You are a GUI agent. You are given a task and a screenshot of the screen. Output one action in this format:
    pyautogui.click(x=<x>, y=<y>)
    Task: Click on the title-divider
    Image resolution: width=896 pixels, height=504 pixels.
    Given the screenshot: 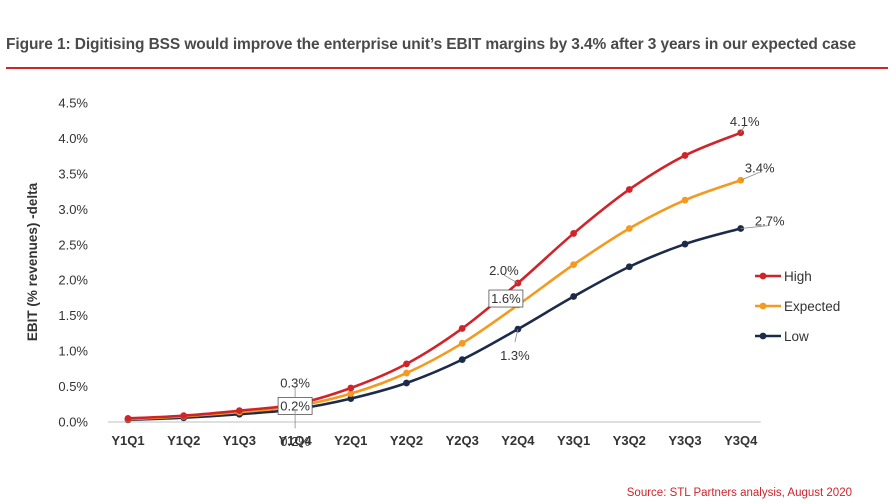 What is the action you would take?
    pyautogui.click(x=447, y=68)
    